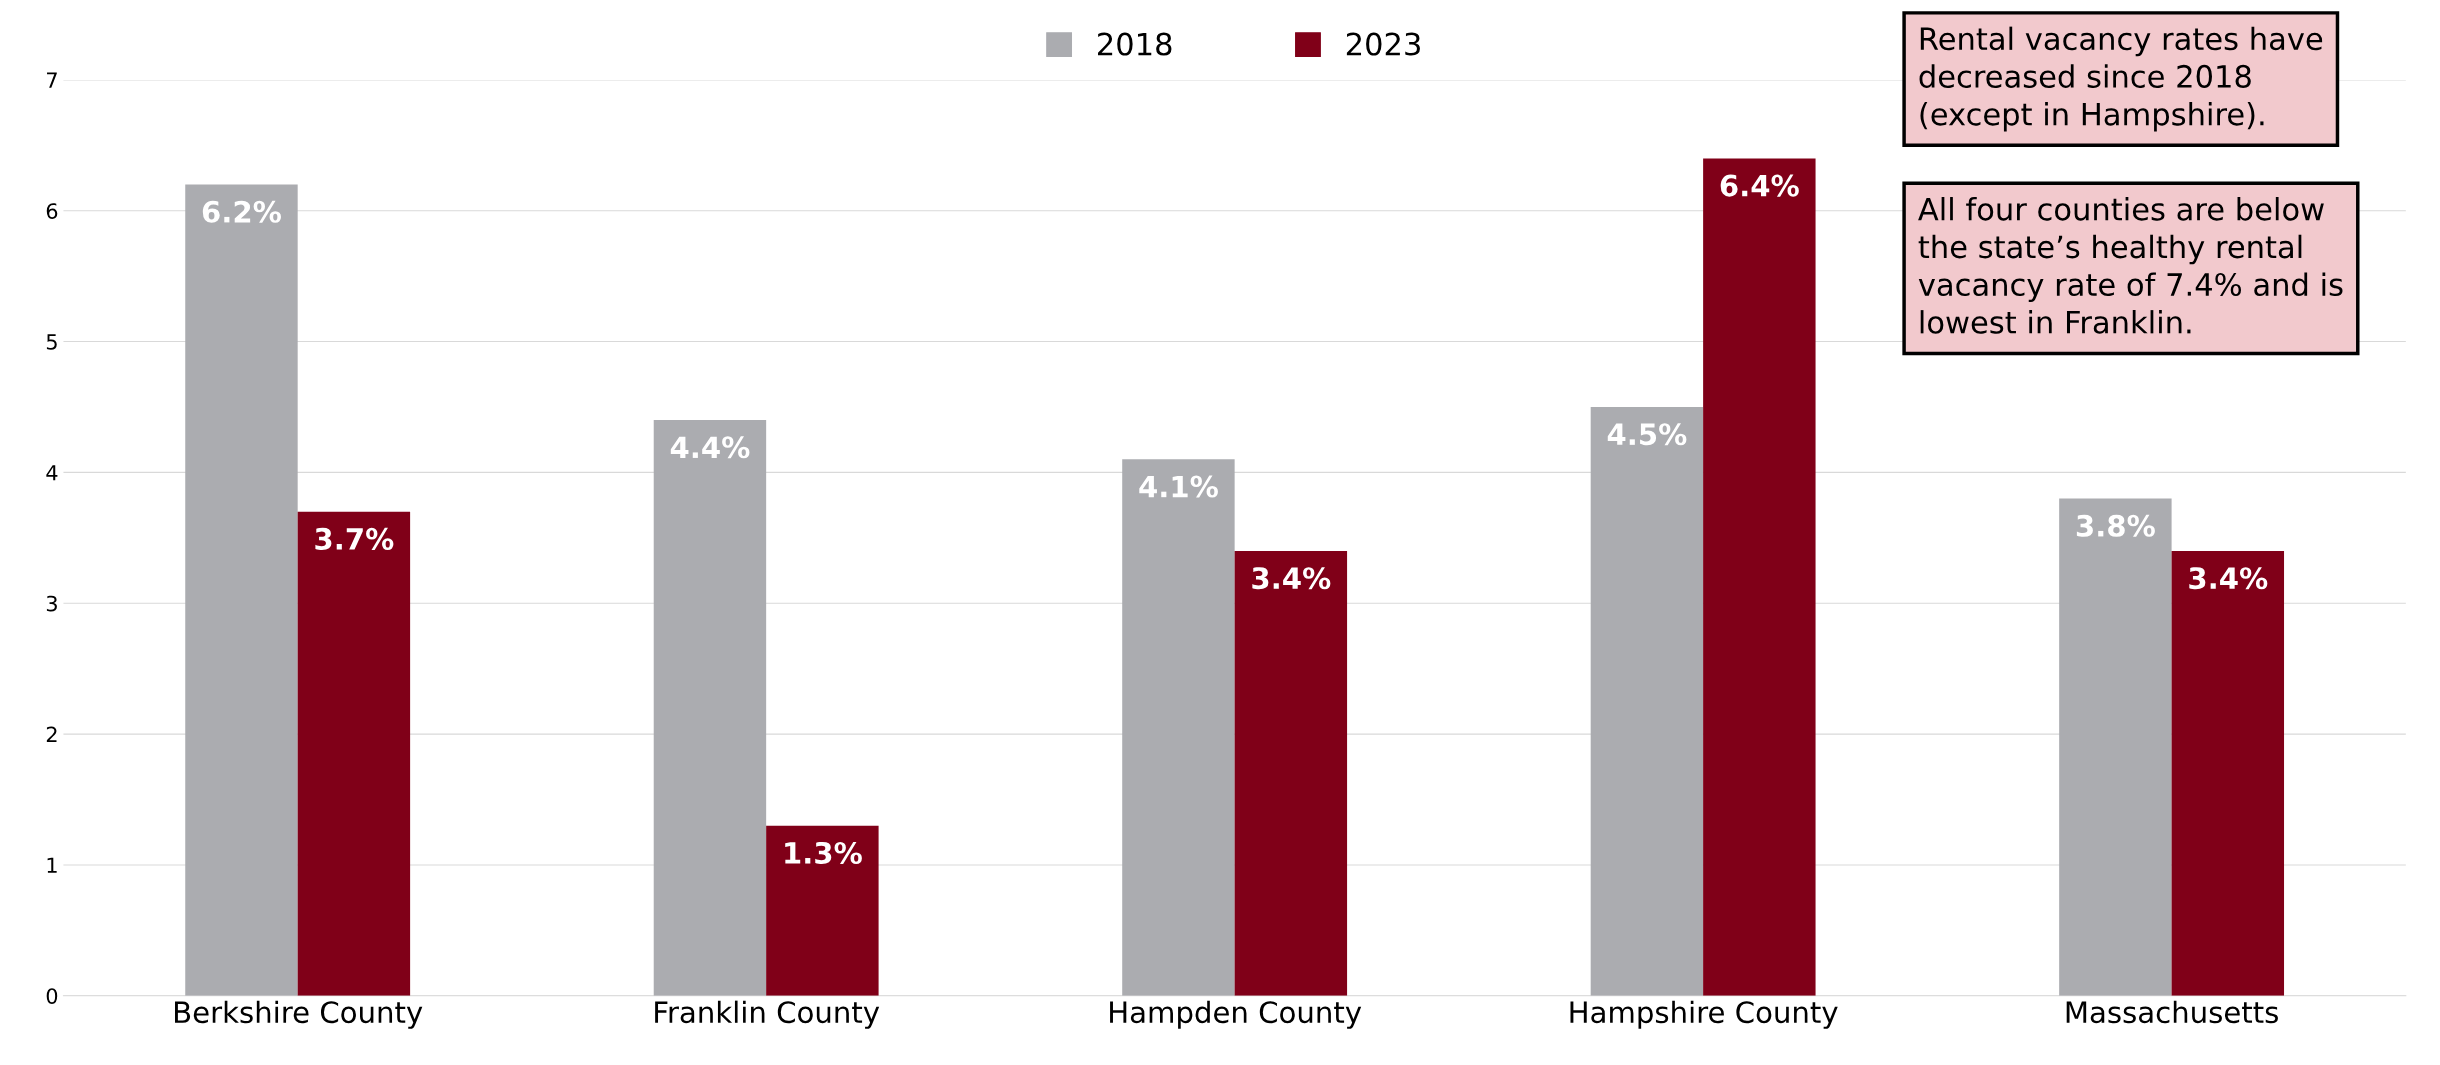 The image size is (2440, 1065). What do you see at coordinates (52, 211) in the screenshot?
I see `y-tick-label: 6` at bounding box center [52, 211].